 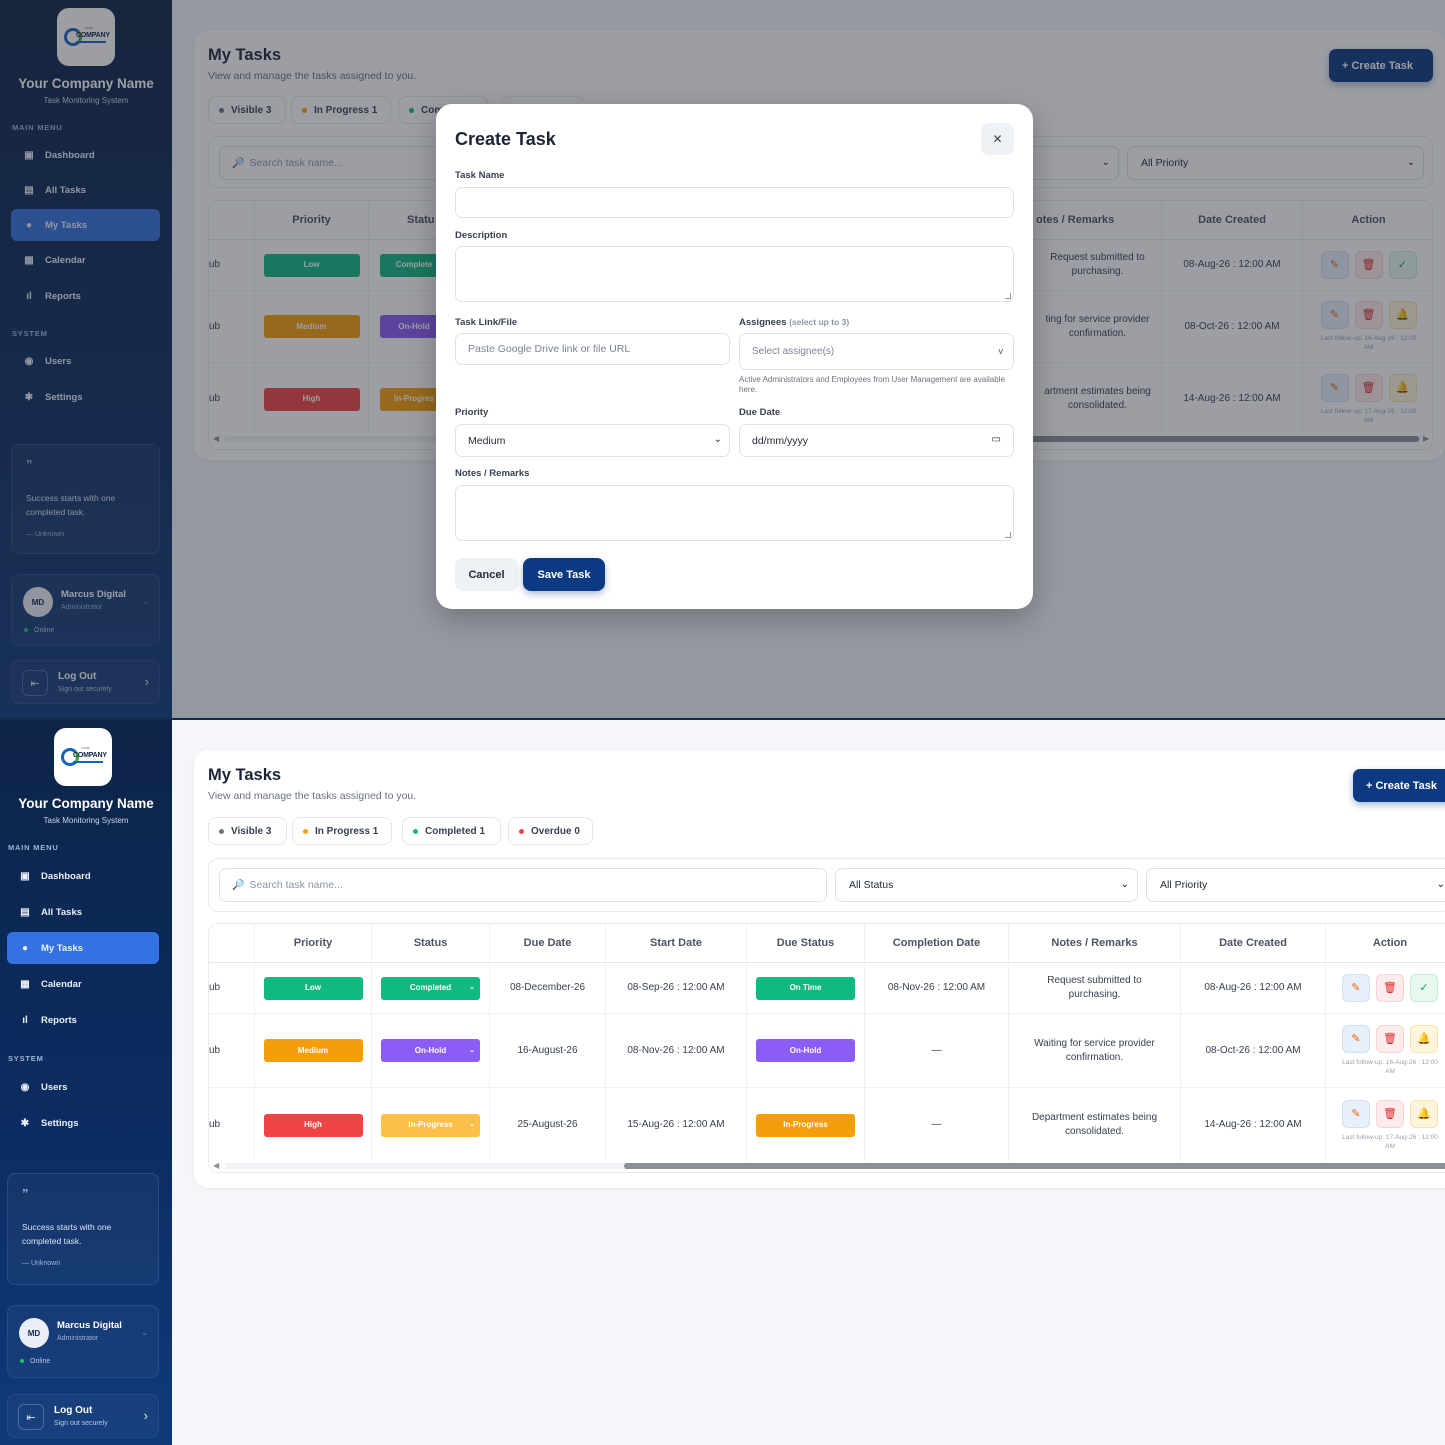 What do you see at coordinates (430, 1050) in the screenshot?
I see `status-select: On-Hold ⌄` at bounding box center [430, 1050].